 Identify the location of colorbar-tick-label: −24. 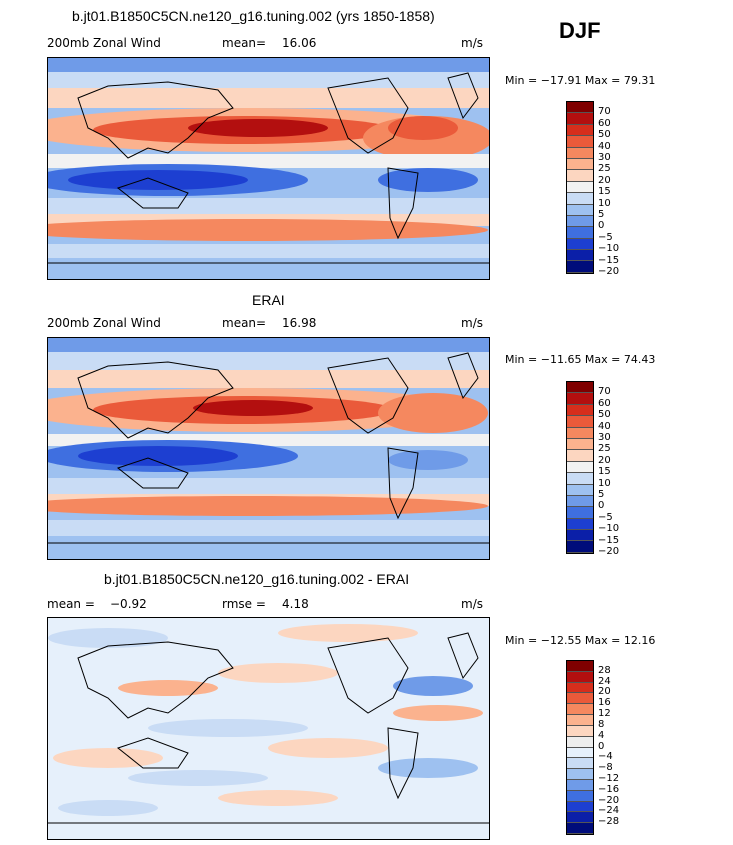
(609, 811).